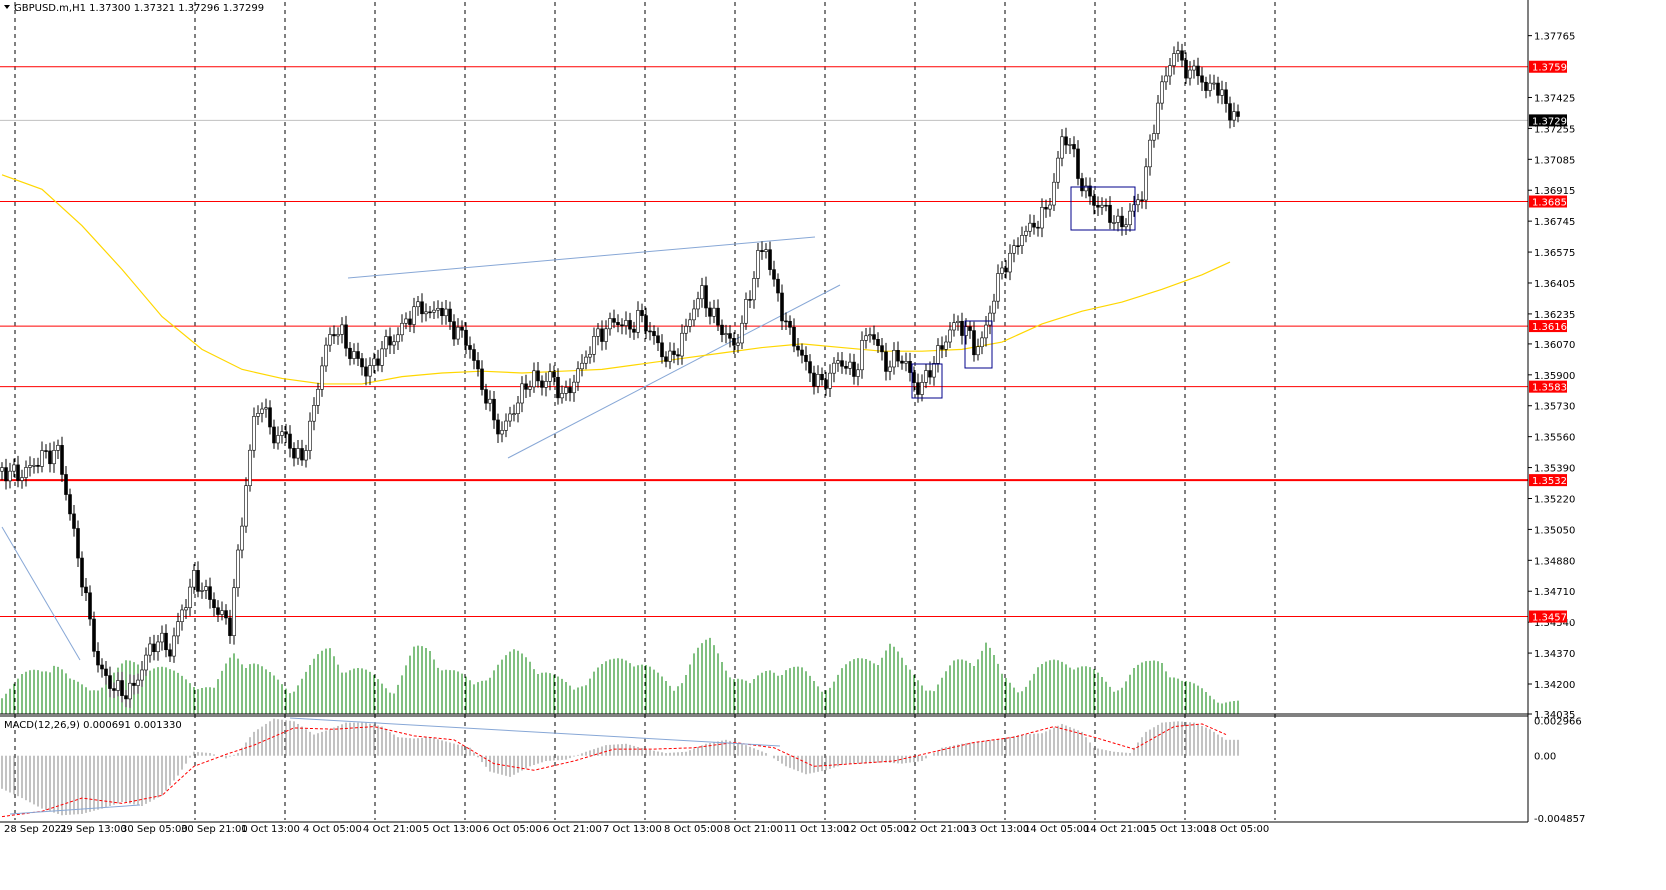  What do you see at coordinates (1554, 37) in the screenshot?
I see `price-tick-label: 1.37765` at bounding box center [1554, 37].